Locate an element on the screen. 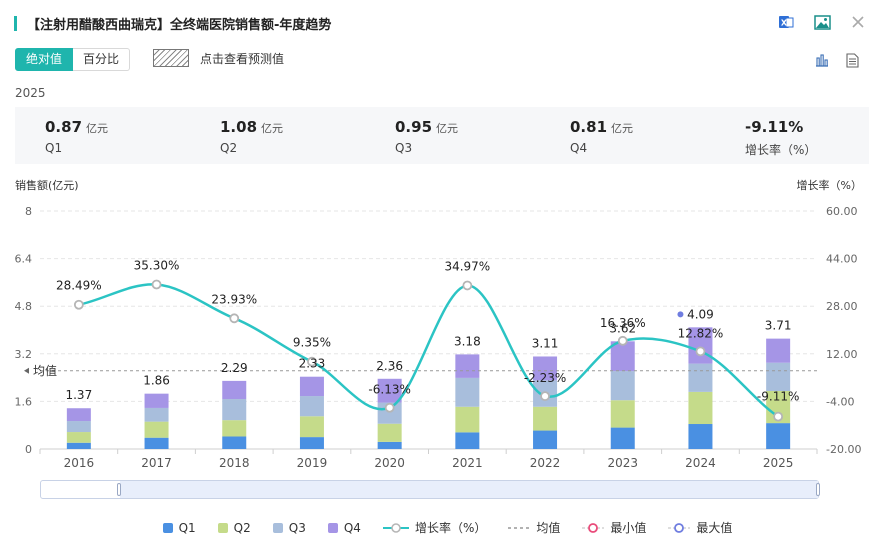 The image size is (895, 550). legend-label: 增长率（%） is located at coordinates (450, 528).